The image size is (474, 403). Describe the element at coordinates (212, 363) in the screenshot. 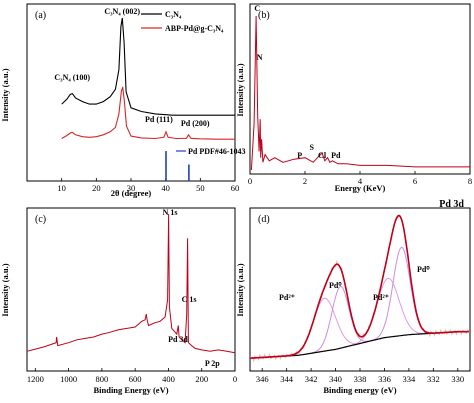

I see `peak-annotation: P 2p` at that location.